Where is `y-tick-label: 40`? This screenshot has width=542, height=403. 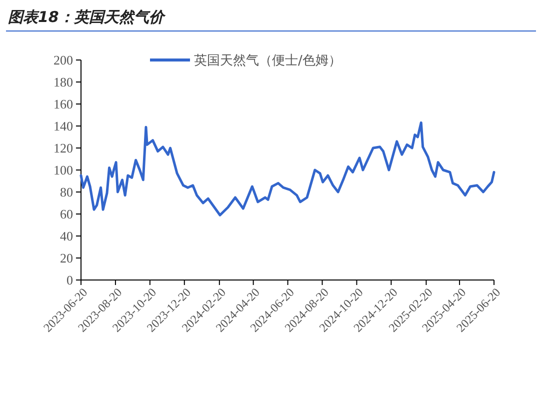 y-tick-label: 40 is located at coordinates (66, 236).